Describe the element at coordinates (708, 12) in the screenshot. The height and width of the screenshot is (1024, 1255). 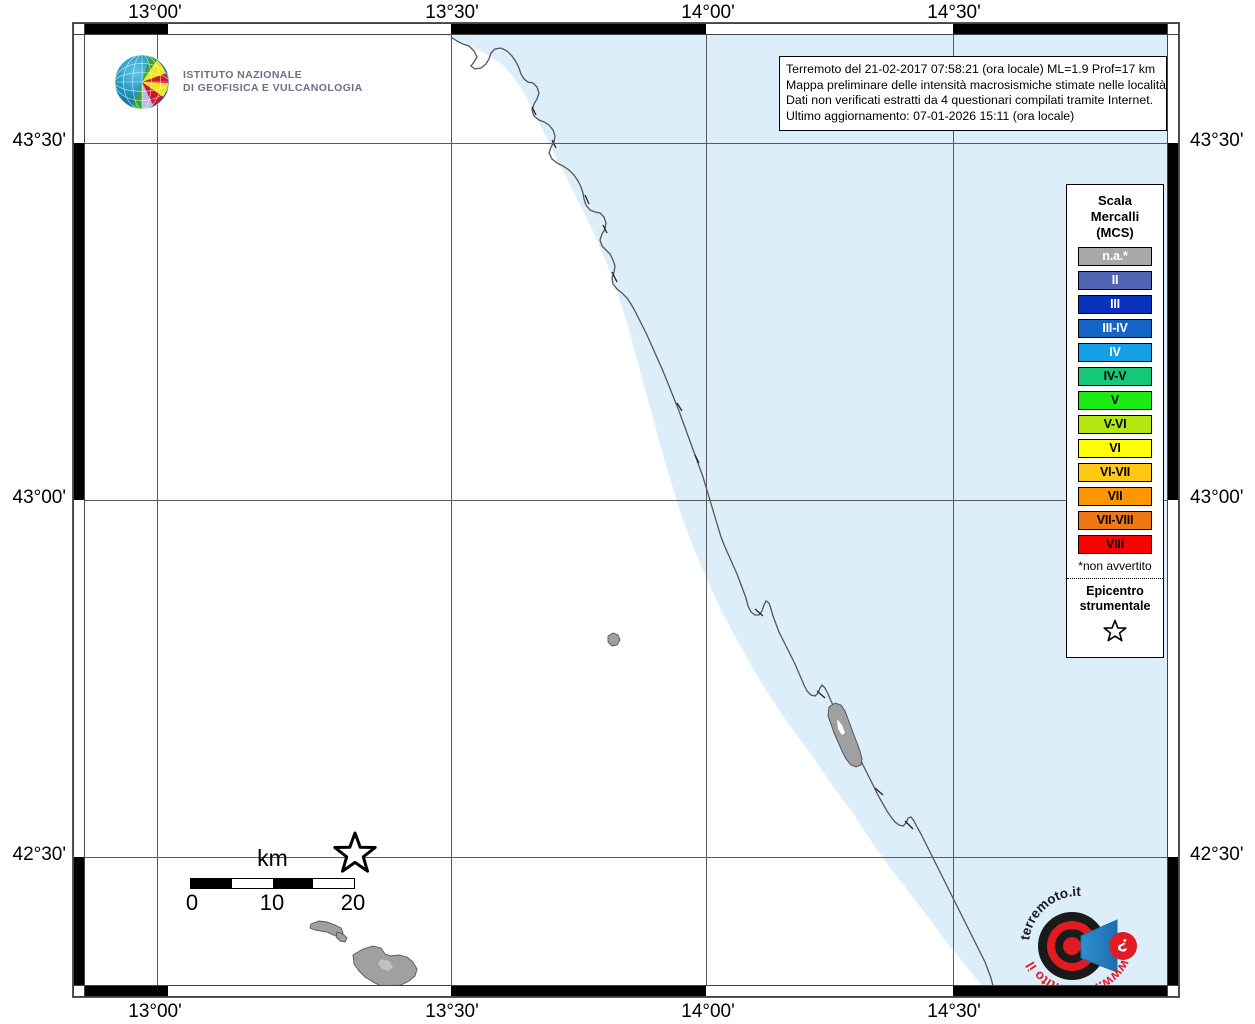
I see `axis-label-top-3: 14°00'` at that location.